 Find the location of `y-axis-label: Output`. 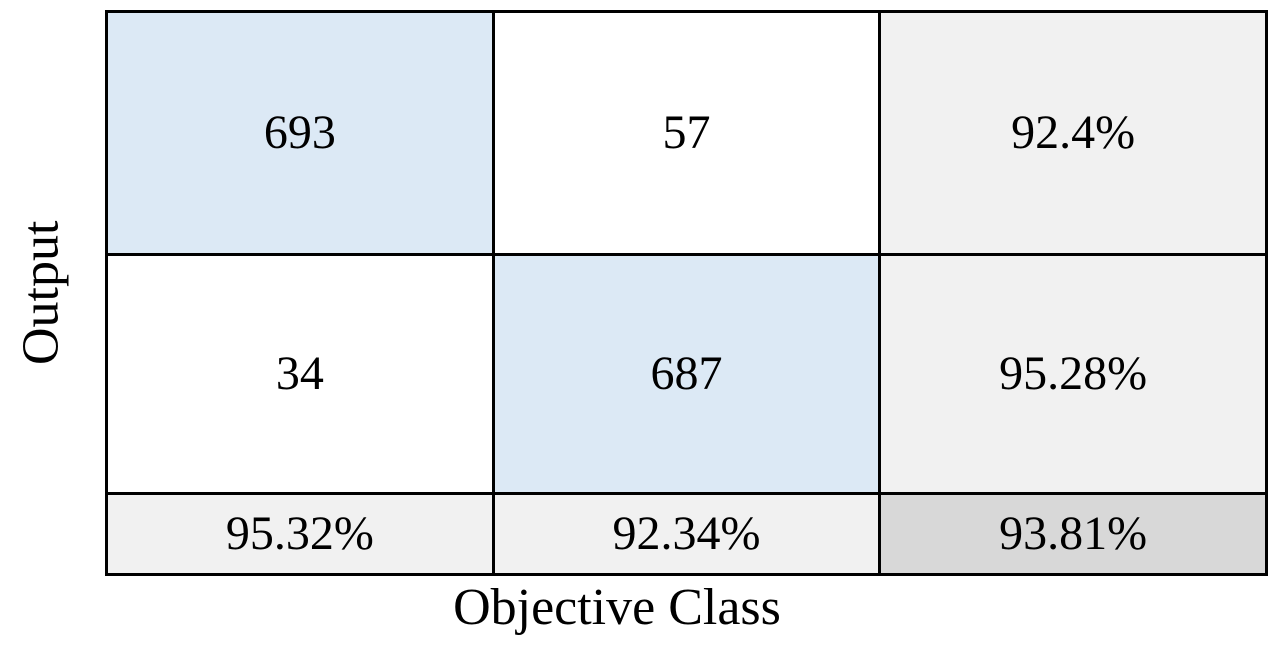

y-axis-label: Output is located at coordinates (41, 293).